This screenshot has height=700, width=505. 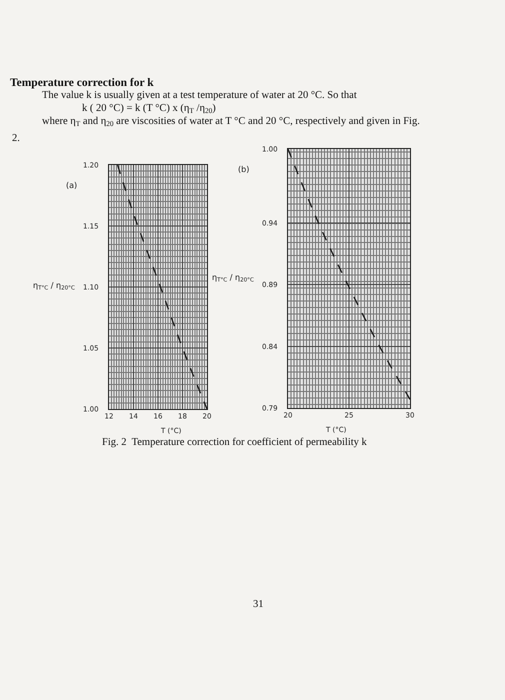 What do you see at coordinates (258, 604) in the screenshot?
I see `text: 31` at bounding box center [258, 604].